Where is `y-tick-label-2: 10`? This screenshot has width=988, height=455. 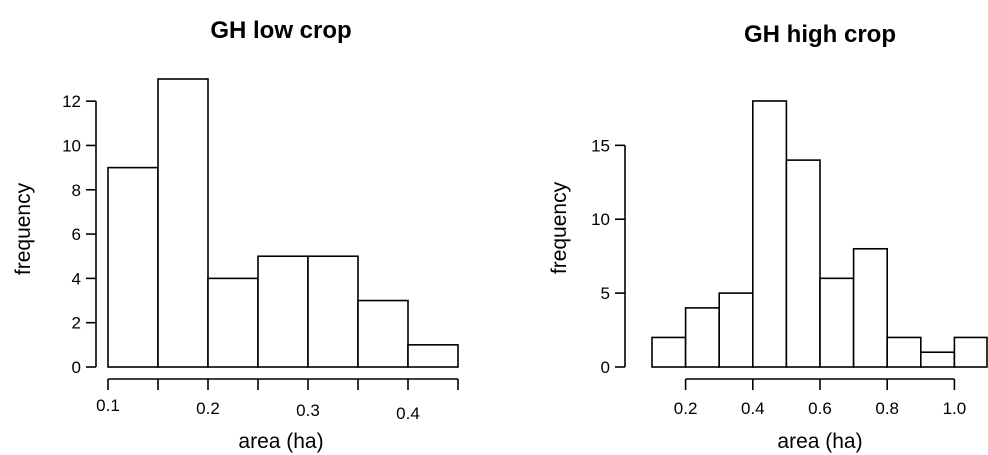 y-tick-label-2: 10 is located at coordinates (600, 219).